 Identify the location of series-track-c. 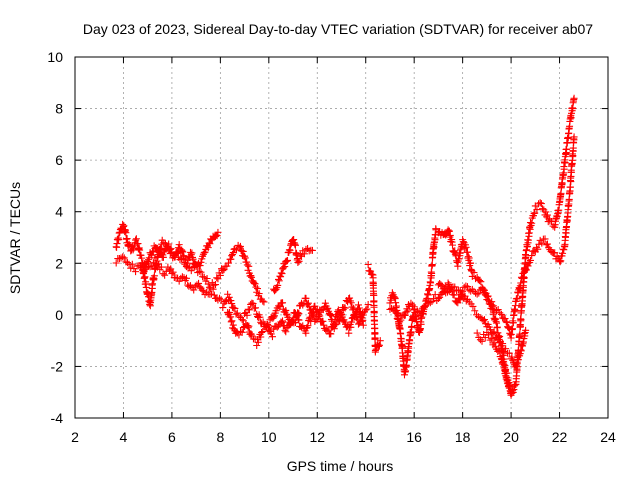
(203, 273).